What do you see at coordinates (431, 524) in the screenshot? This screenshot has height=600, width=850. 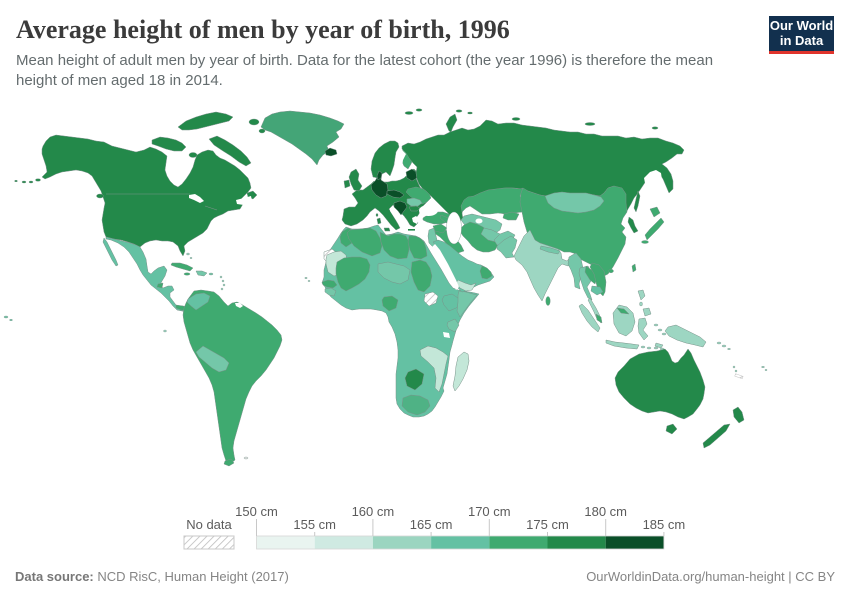 I see `svg-text: 165 cm` at bounding box center [431, 524].